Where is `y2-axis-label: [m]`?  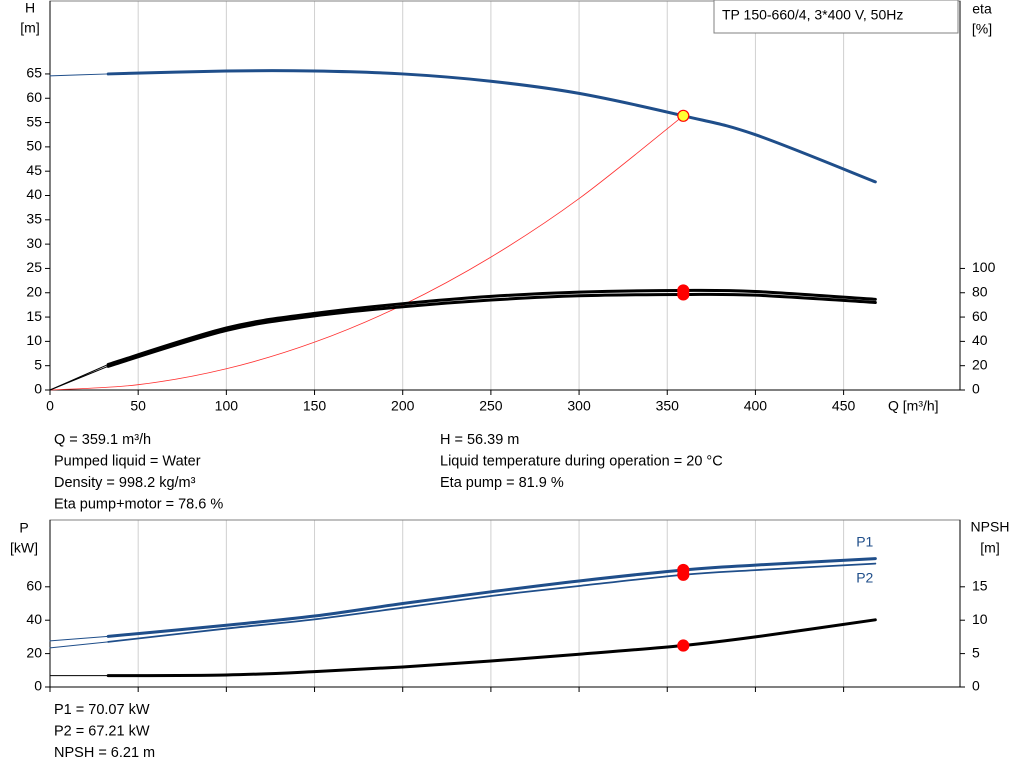
y2-axis-label: [m] is located at coordinates (989, 548).